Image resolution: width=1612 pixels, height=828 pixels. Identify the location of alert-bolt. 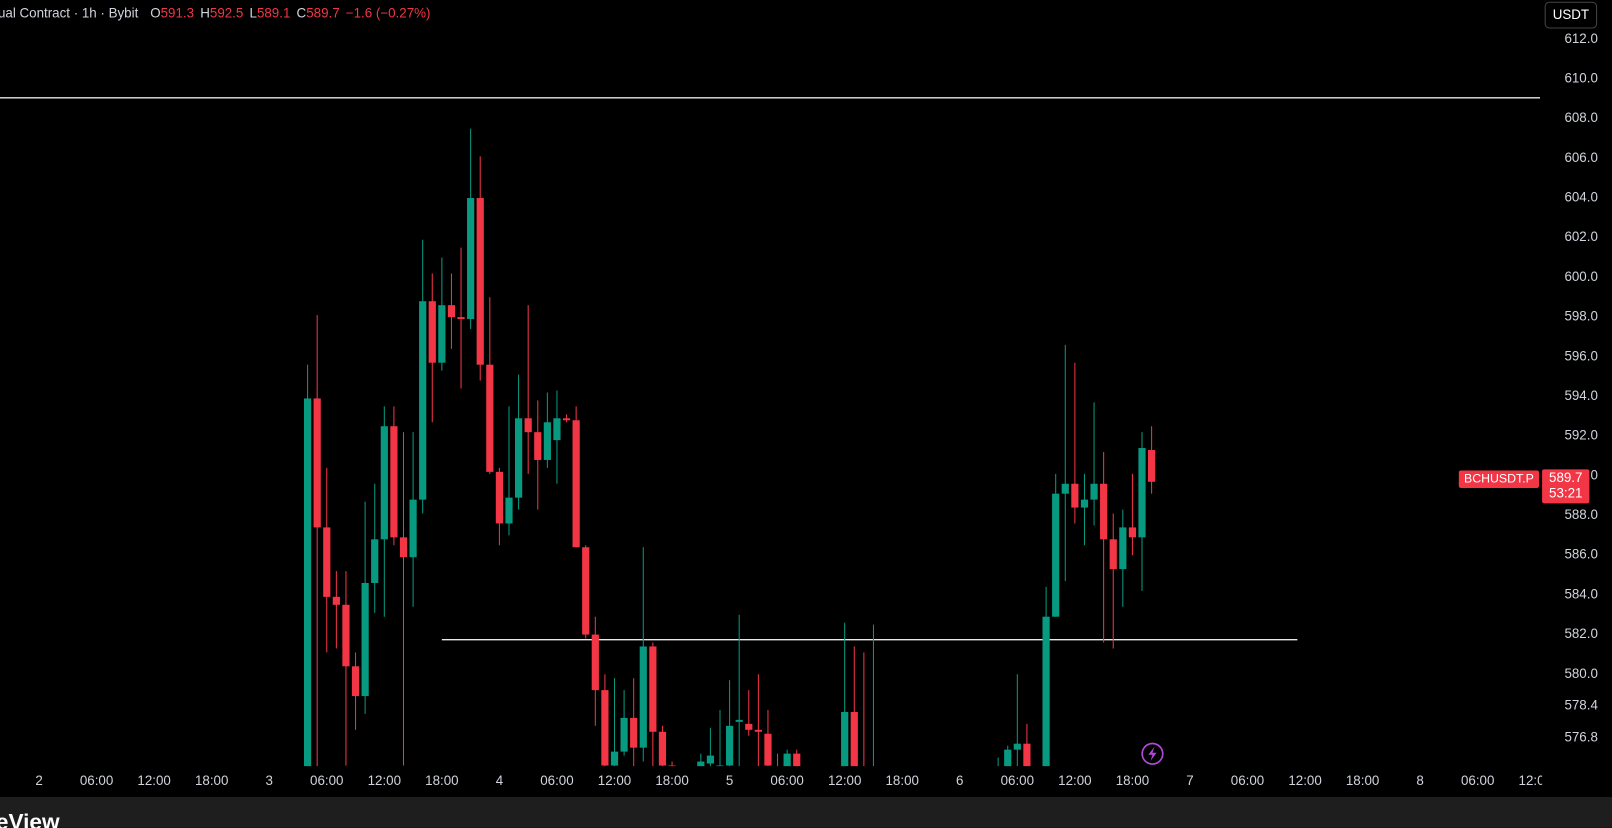
(1152, 753).